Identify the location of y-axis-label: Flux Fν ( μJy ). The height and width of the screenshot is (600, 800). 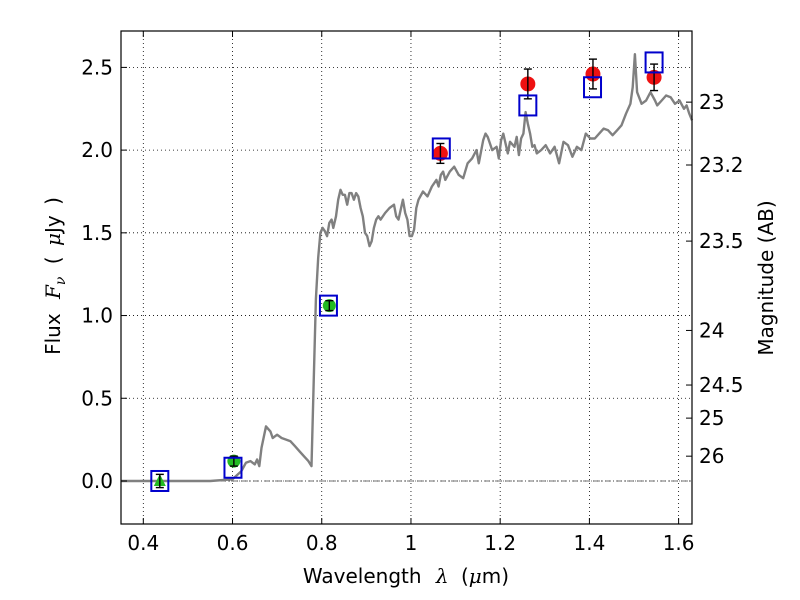
(55, 276).